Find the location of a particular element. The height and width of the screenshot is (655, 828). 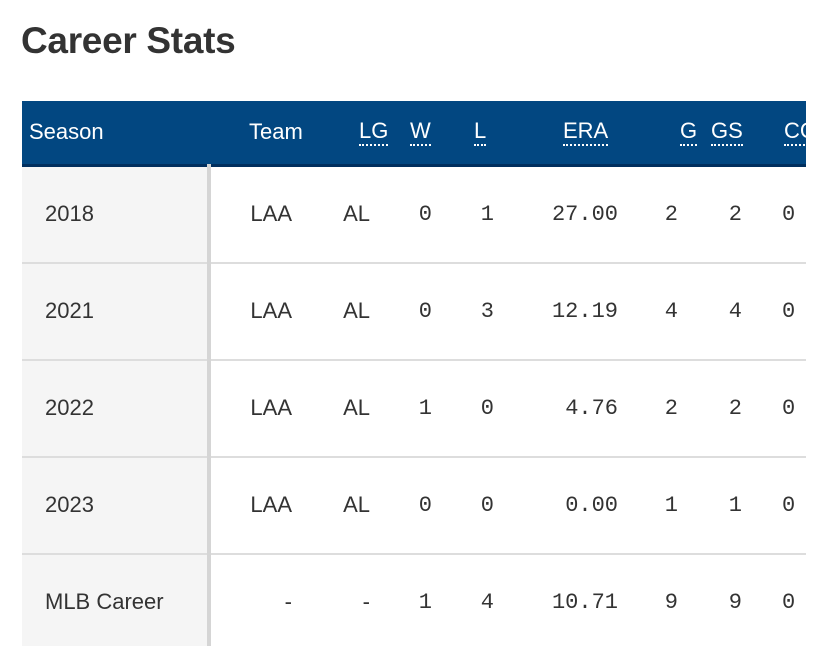

cell-era: 4.76 is located at coordinates (576, 408).